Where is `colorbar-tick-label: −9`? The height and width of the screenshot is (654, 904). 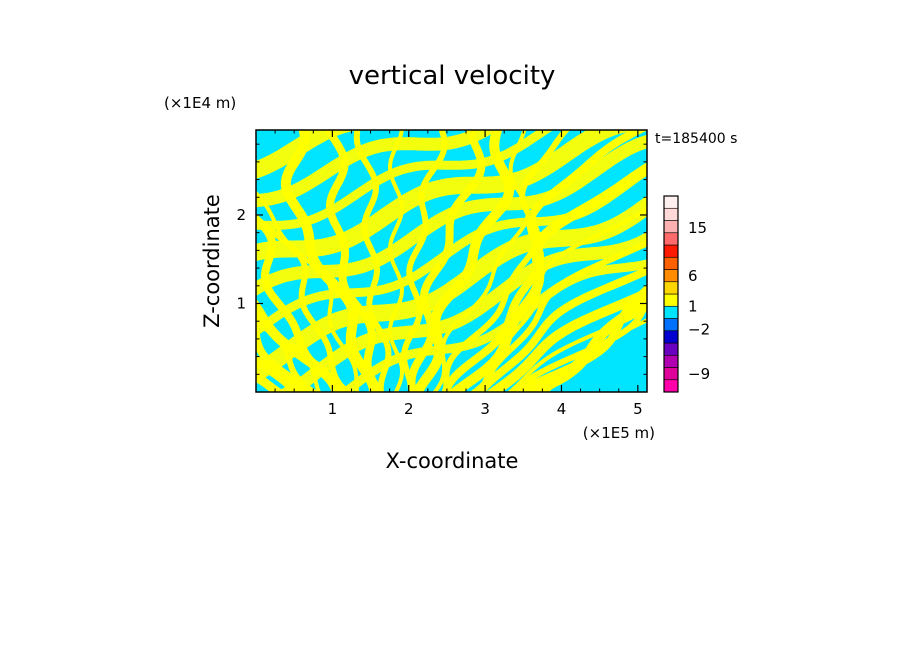
colorbar-tick-label: −9 is located at coordinates (699, 374).